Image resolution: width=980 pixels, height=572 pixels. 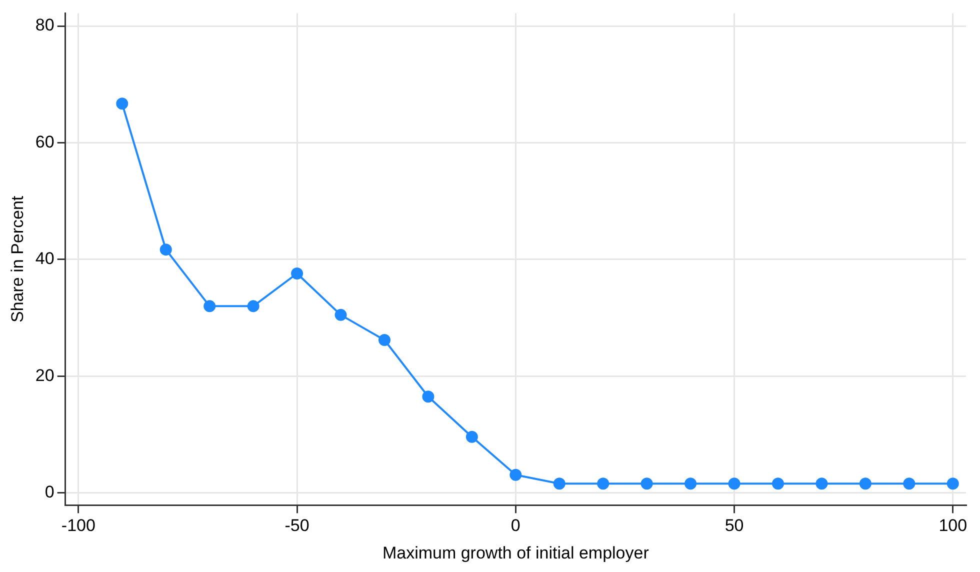 I want to click on x-tick-label: 50, so click(x=734, y=526).